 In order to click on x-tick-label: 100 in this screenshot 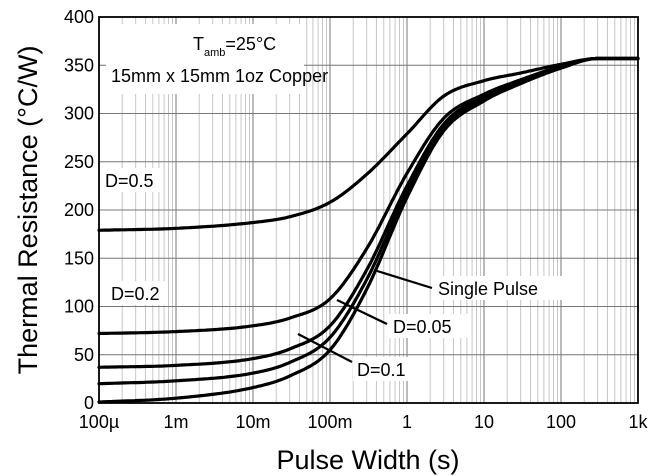, I will do `click(561, 422)`.